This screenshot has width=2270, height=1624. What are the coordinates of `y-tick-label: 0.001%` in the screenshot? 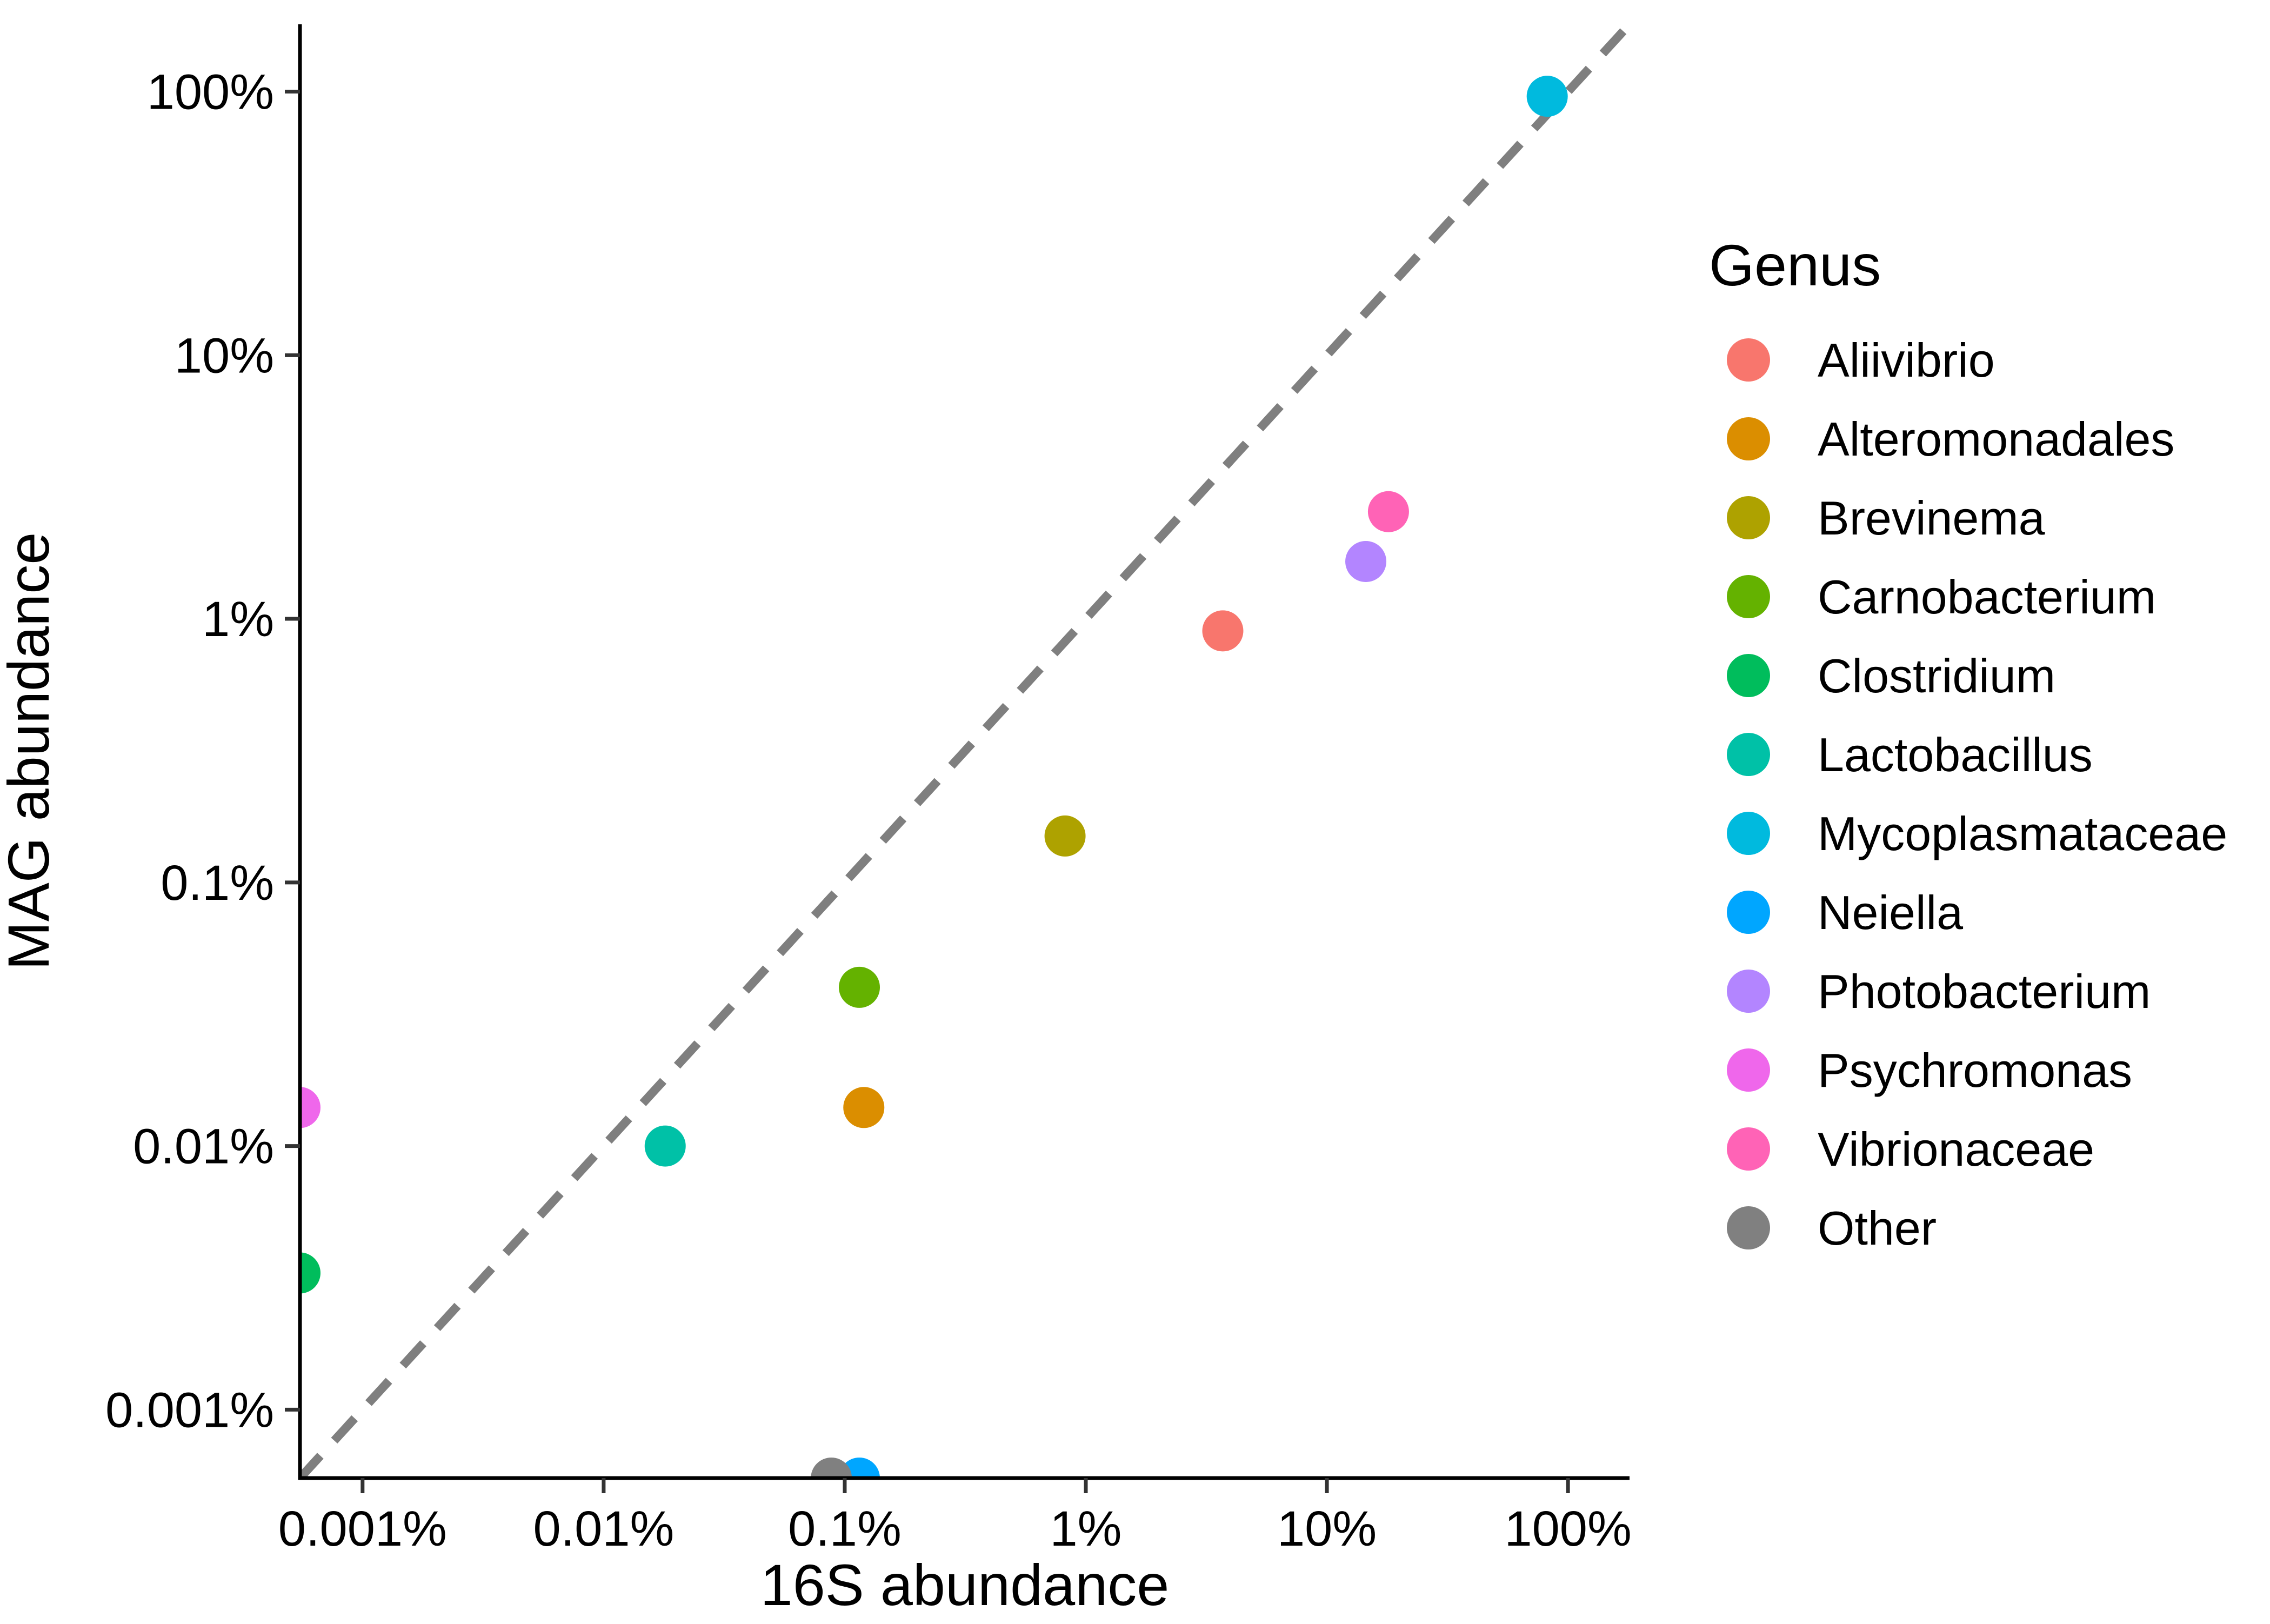 It's located at (189, 1410).